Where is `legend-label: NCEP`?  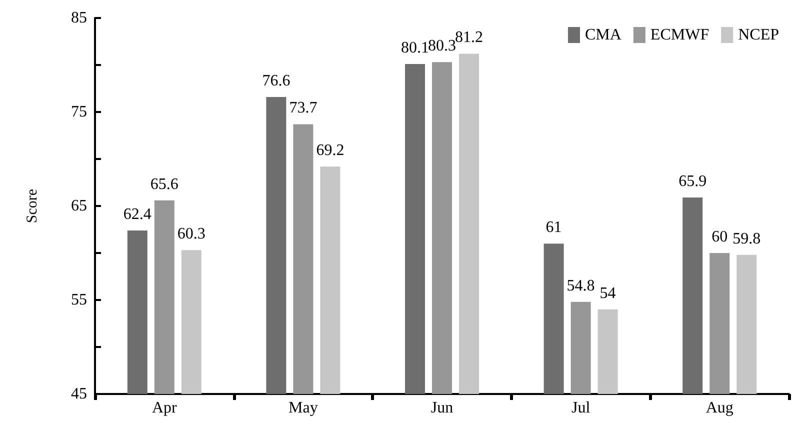
legend-label: NCEP is located at coordinates (759, 35).